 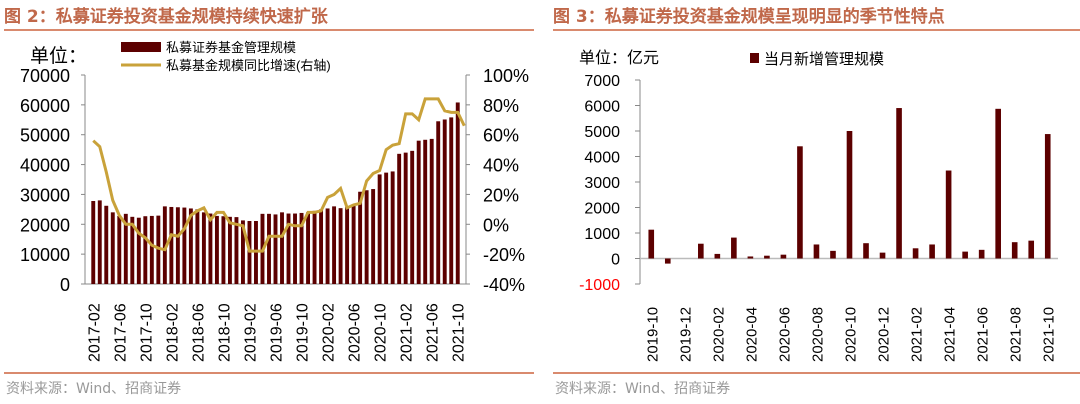 I want to click on legend-label: 当月新增管理规模, so click(x=824, y=59).